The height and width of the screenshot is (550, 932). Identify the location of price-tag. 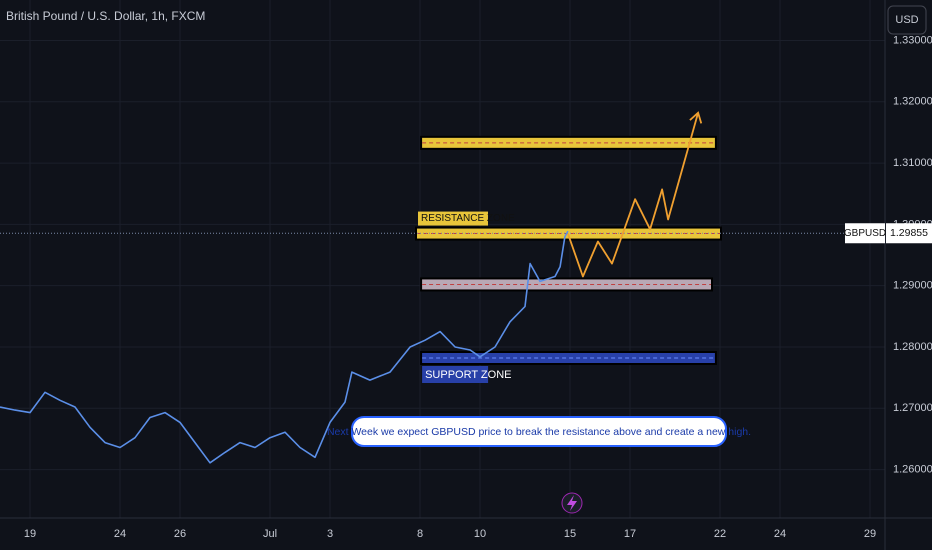
(909, 233).